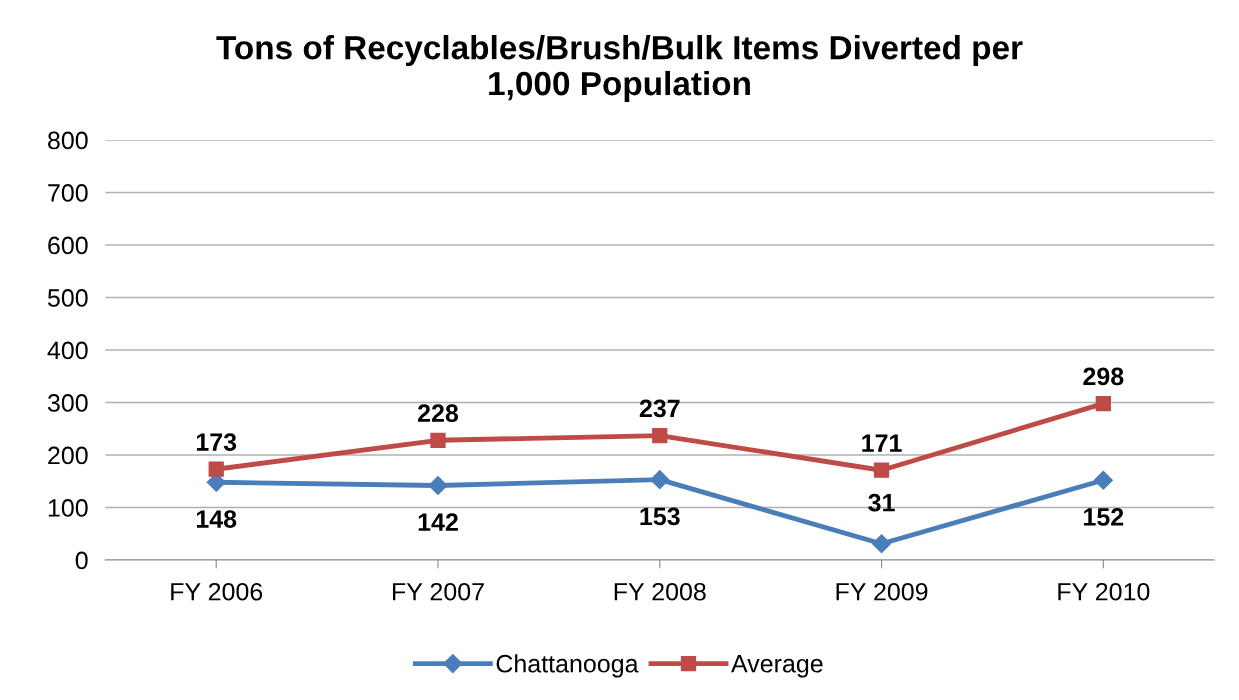 The image size is (1239, 700). I want to click on chart-title: Tons of Recyclables/Brush/Bulk Items Diverted per 1,000 Population, so click(619, 68).